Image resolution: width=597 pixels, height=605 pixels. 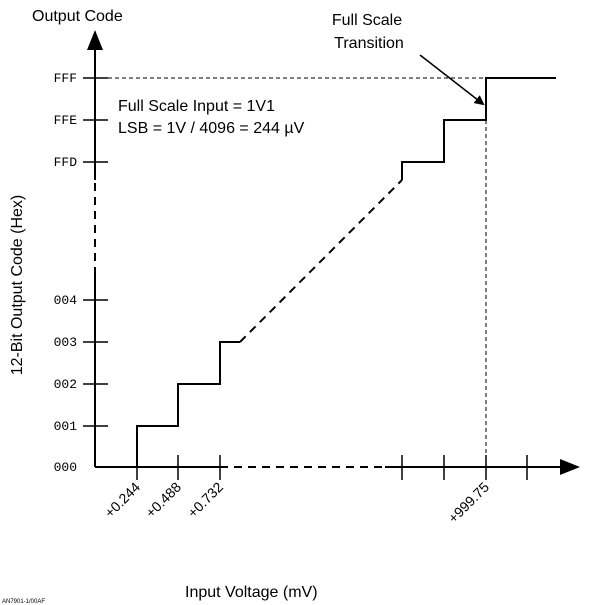 What do you see at coordinates (205, 500) in the screenshot?
I see `x-label-0-732: +0.732` at bounding box center [205, 500].